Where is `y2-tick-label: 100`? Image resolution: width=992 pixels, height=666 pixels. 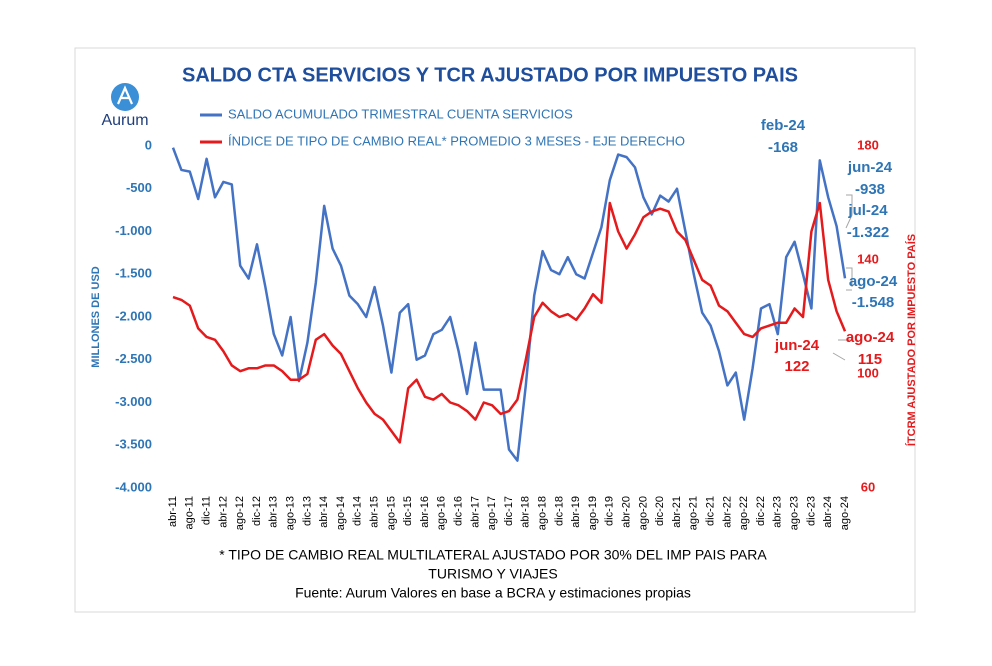 y2-tick-label: 100 is located at coordinates (868, 372).